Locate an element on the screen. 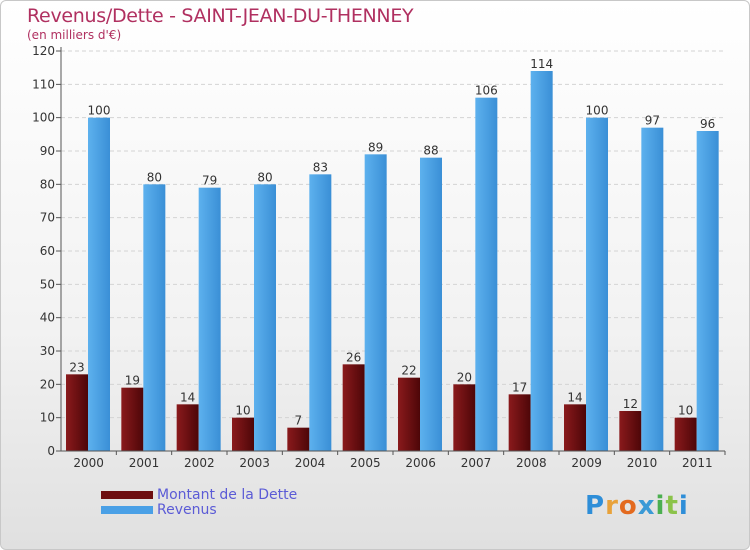  x-tick-label: 2007 is located at coordinates (476, 463).